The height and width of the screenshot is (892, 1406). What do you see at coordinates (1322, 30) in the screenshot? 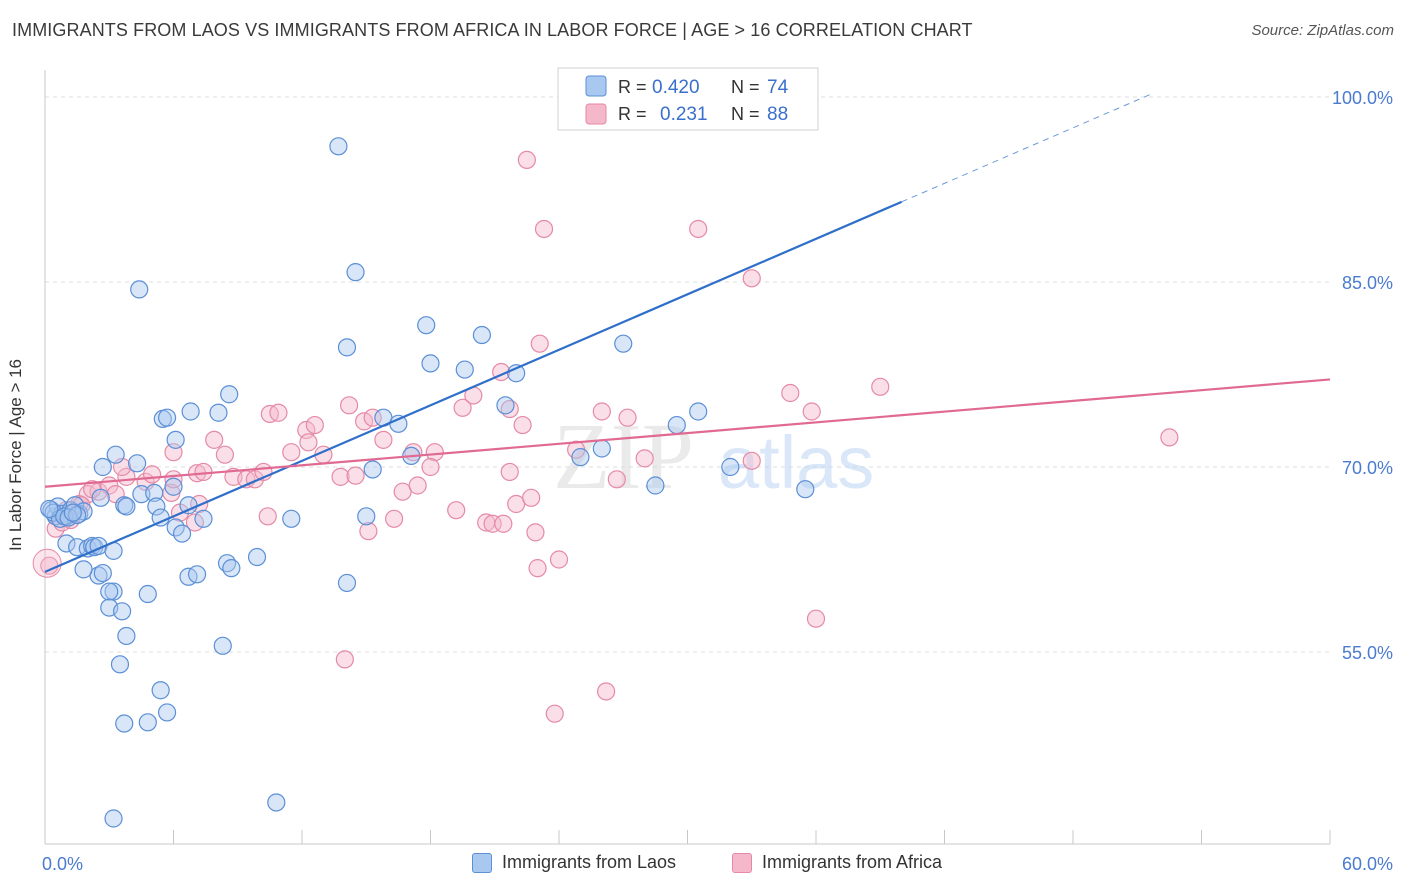
I see `chart-source: Source: ZipAtlas.com` at bounding box center [1322, 30].